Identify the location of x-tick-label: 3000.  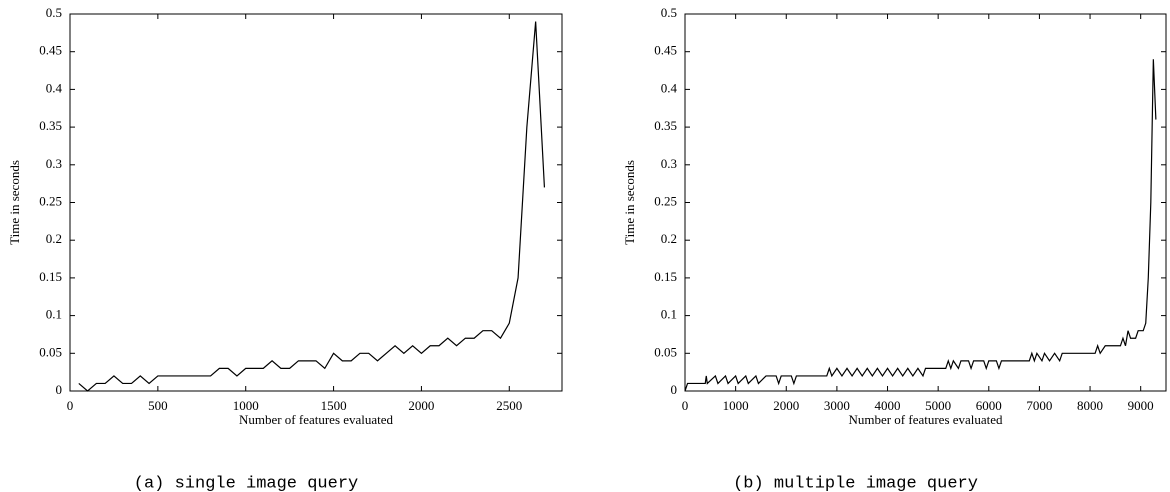
(837, 405).